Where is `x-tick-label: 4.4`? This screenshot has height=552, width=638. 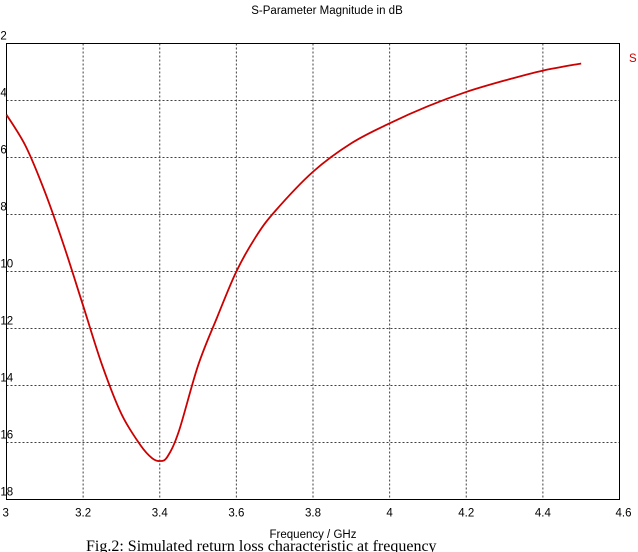 x-tick-label: 4.4 is located at coordinates (543, 514).